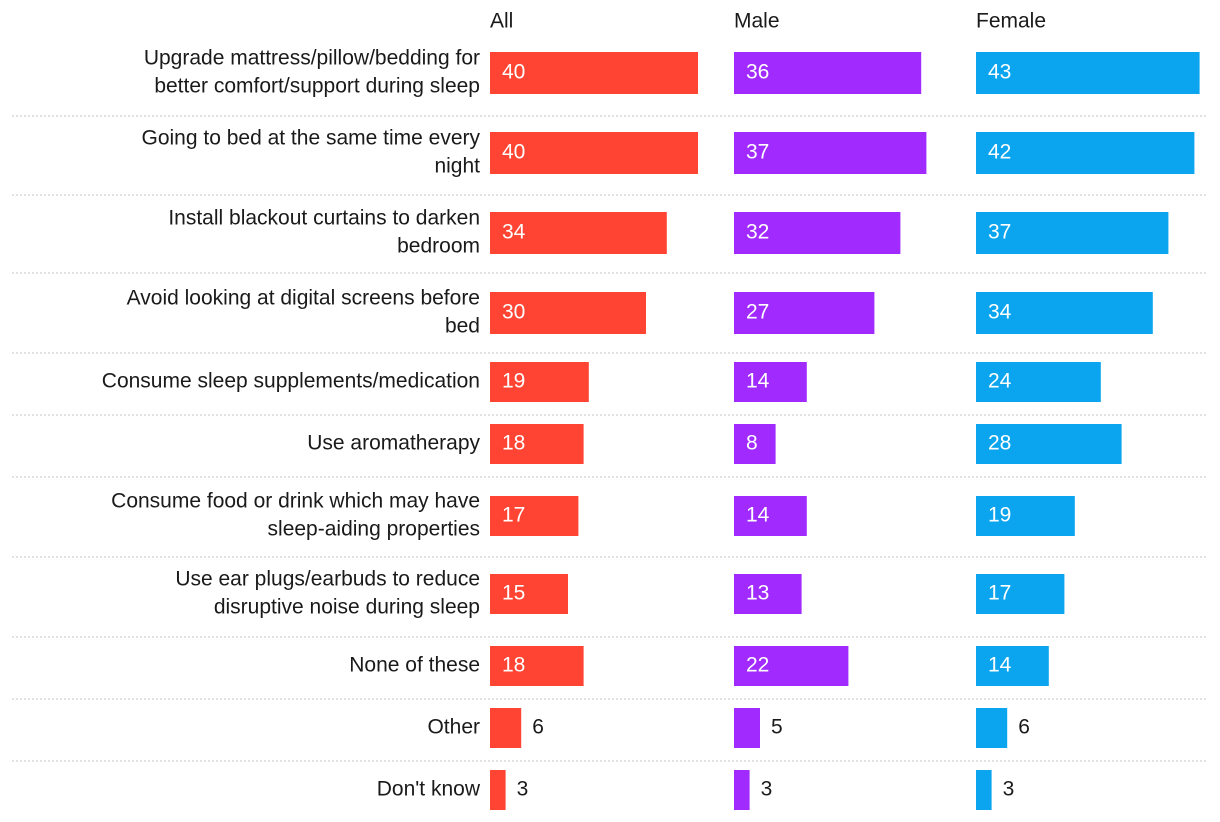  I want to click on column-header-male: Male, so click(757, 21).